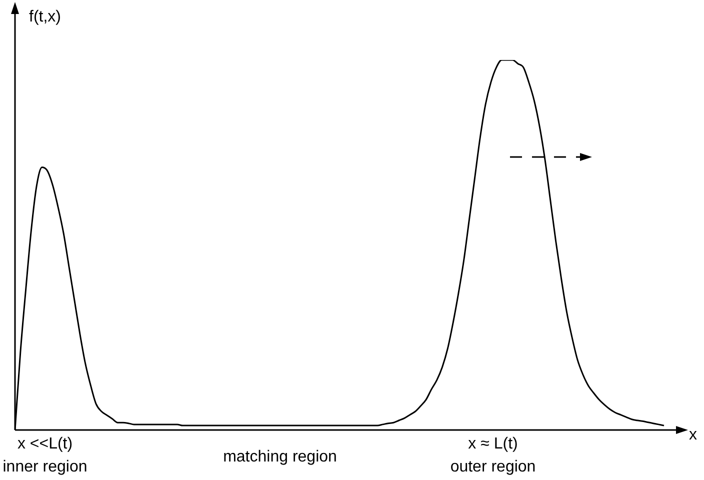 The image size is (704, 480). What do you see at coordinates (493, 443) in the screenshot?
I see `text: x ≈ L(t)` at bounding box center [493, 443].